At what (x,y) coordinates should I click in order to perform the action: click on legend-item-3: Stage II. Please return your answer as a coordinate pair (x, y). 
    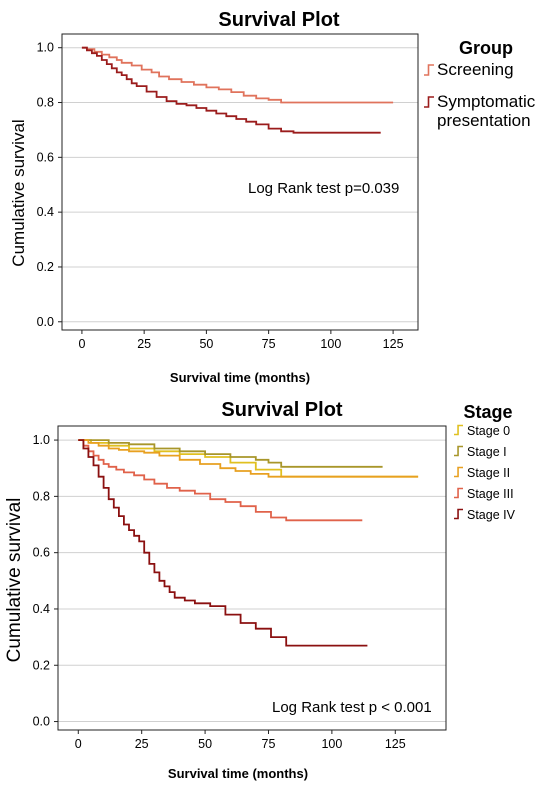
    Looking at the image, I should click on (482, 473).